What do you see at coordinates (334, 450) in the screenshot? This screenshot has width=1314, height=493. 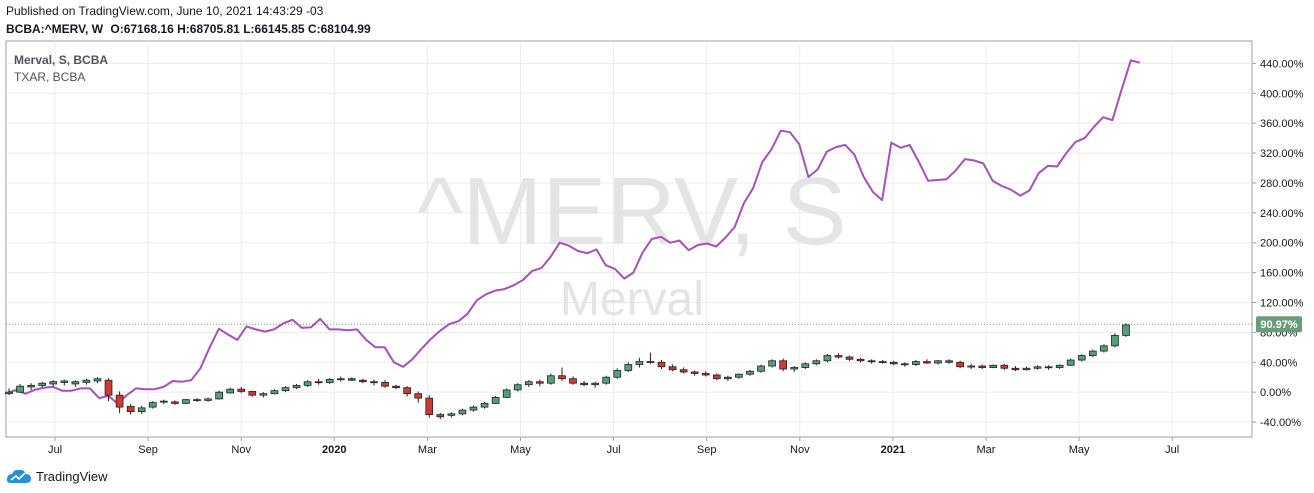 I see `x-tick-label: 2020` at bounding box center [334, 450].